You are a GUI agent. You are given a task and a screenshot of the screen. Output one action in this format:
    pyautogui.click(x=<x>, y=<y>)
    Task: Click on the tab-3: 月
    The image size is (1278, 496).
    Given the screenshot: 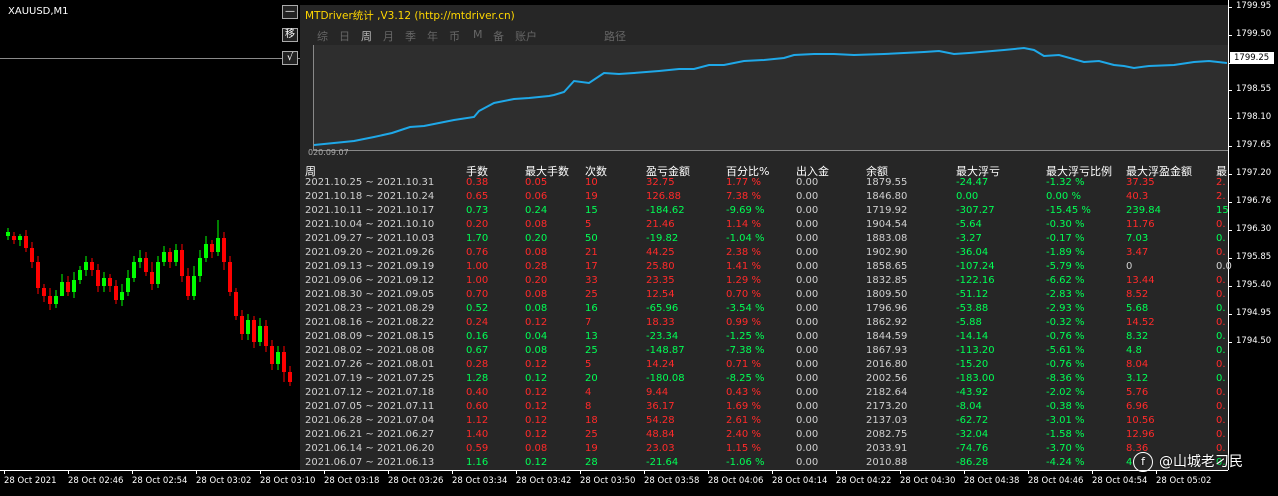 What is the action you would take?
    pyautogui.click(x=388, y=36)
    